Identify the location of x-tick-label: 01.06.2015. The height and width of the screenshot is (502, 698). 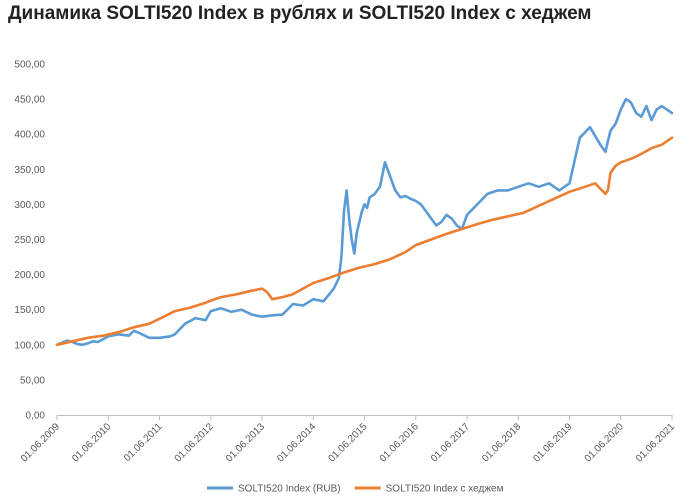
(347, 442).